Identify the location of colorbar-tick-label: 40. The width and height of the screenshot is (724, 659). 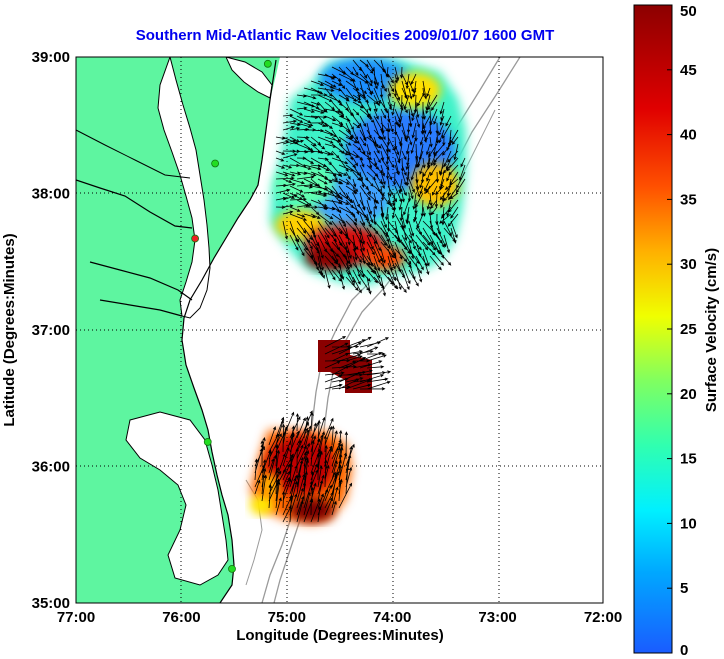
(688, 135).